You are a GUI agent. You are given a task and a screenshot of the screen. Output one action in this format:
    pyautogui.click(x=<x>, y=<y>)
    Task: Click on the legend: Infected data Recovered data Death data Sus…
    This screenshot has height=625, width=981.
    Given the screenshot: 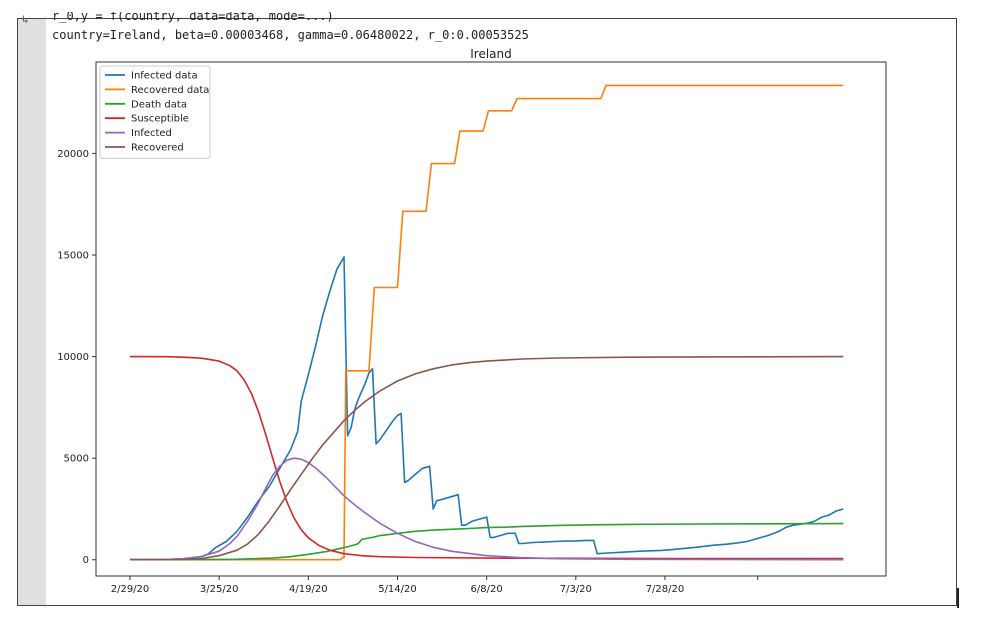 What is the action you would take?
    pyautogui.click(x=155, y=112)
    